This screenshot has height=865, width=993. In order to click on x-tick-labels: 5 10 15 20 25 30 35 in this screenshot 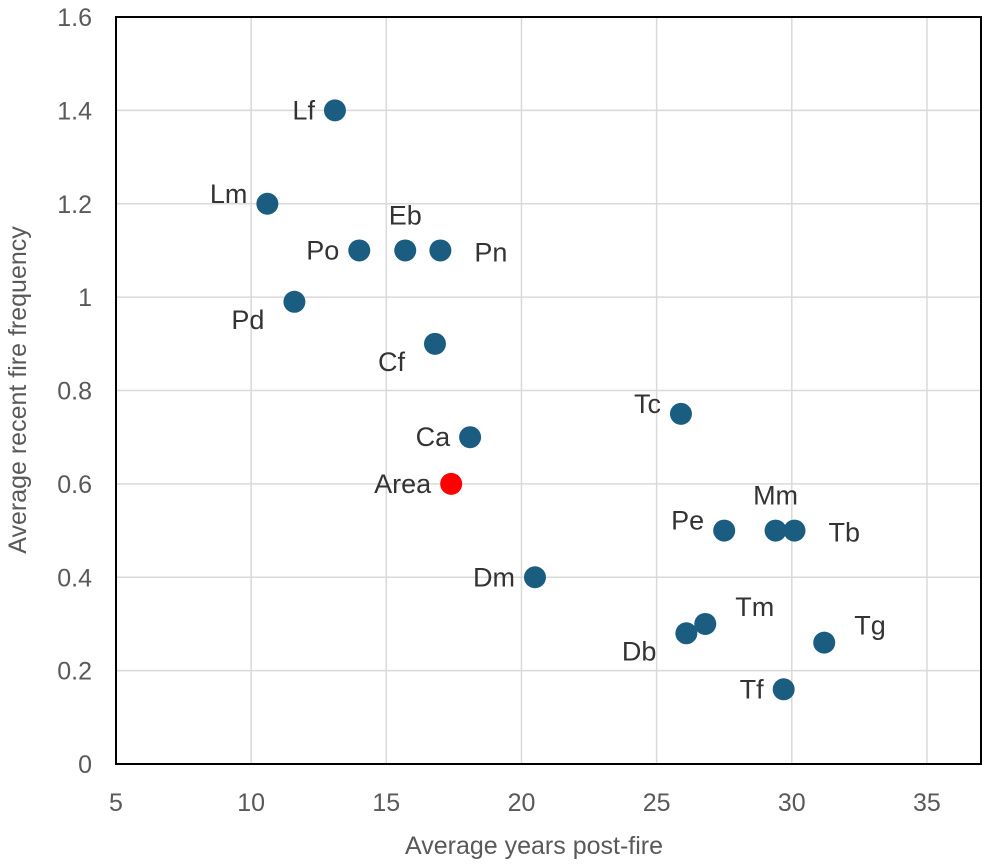, I will do `click(525, 803)`.